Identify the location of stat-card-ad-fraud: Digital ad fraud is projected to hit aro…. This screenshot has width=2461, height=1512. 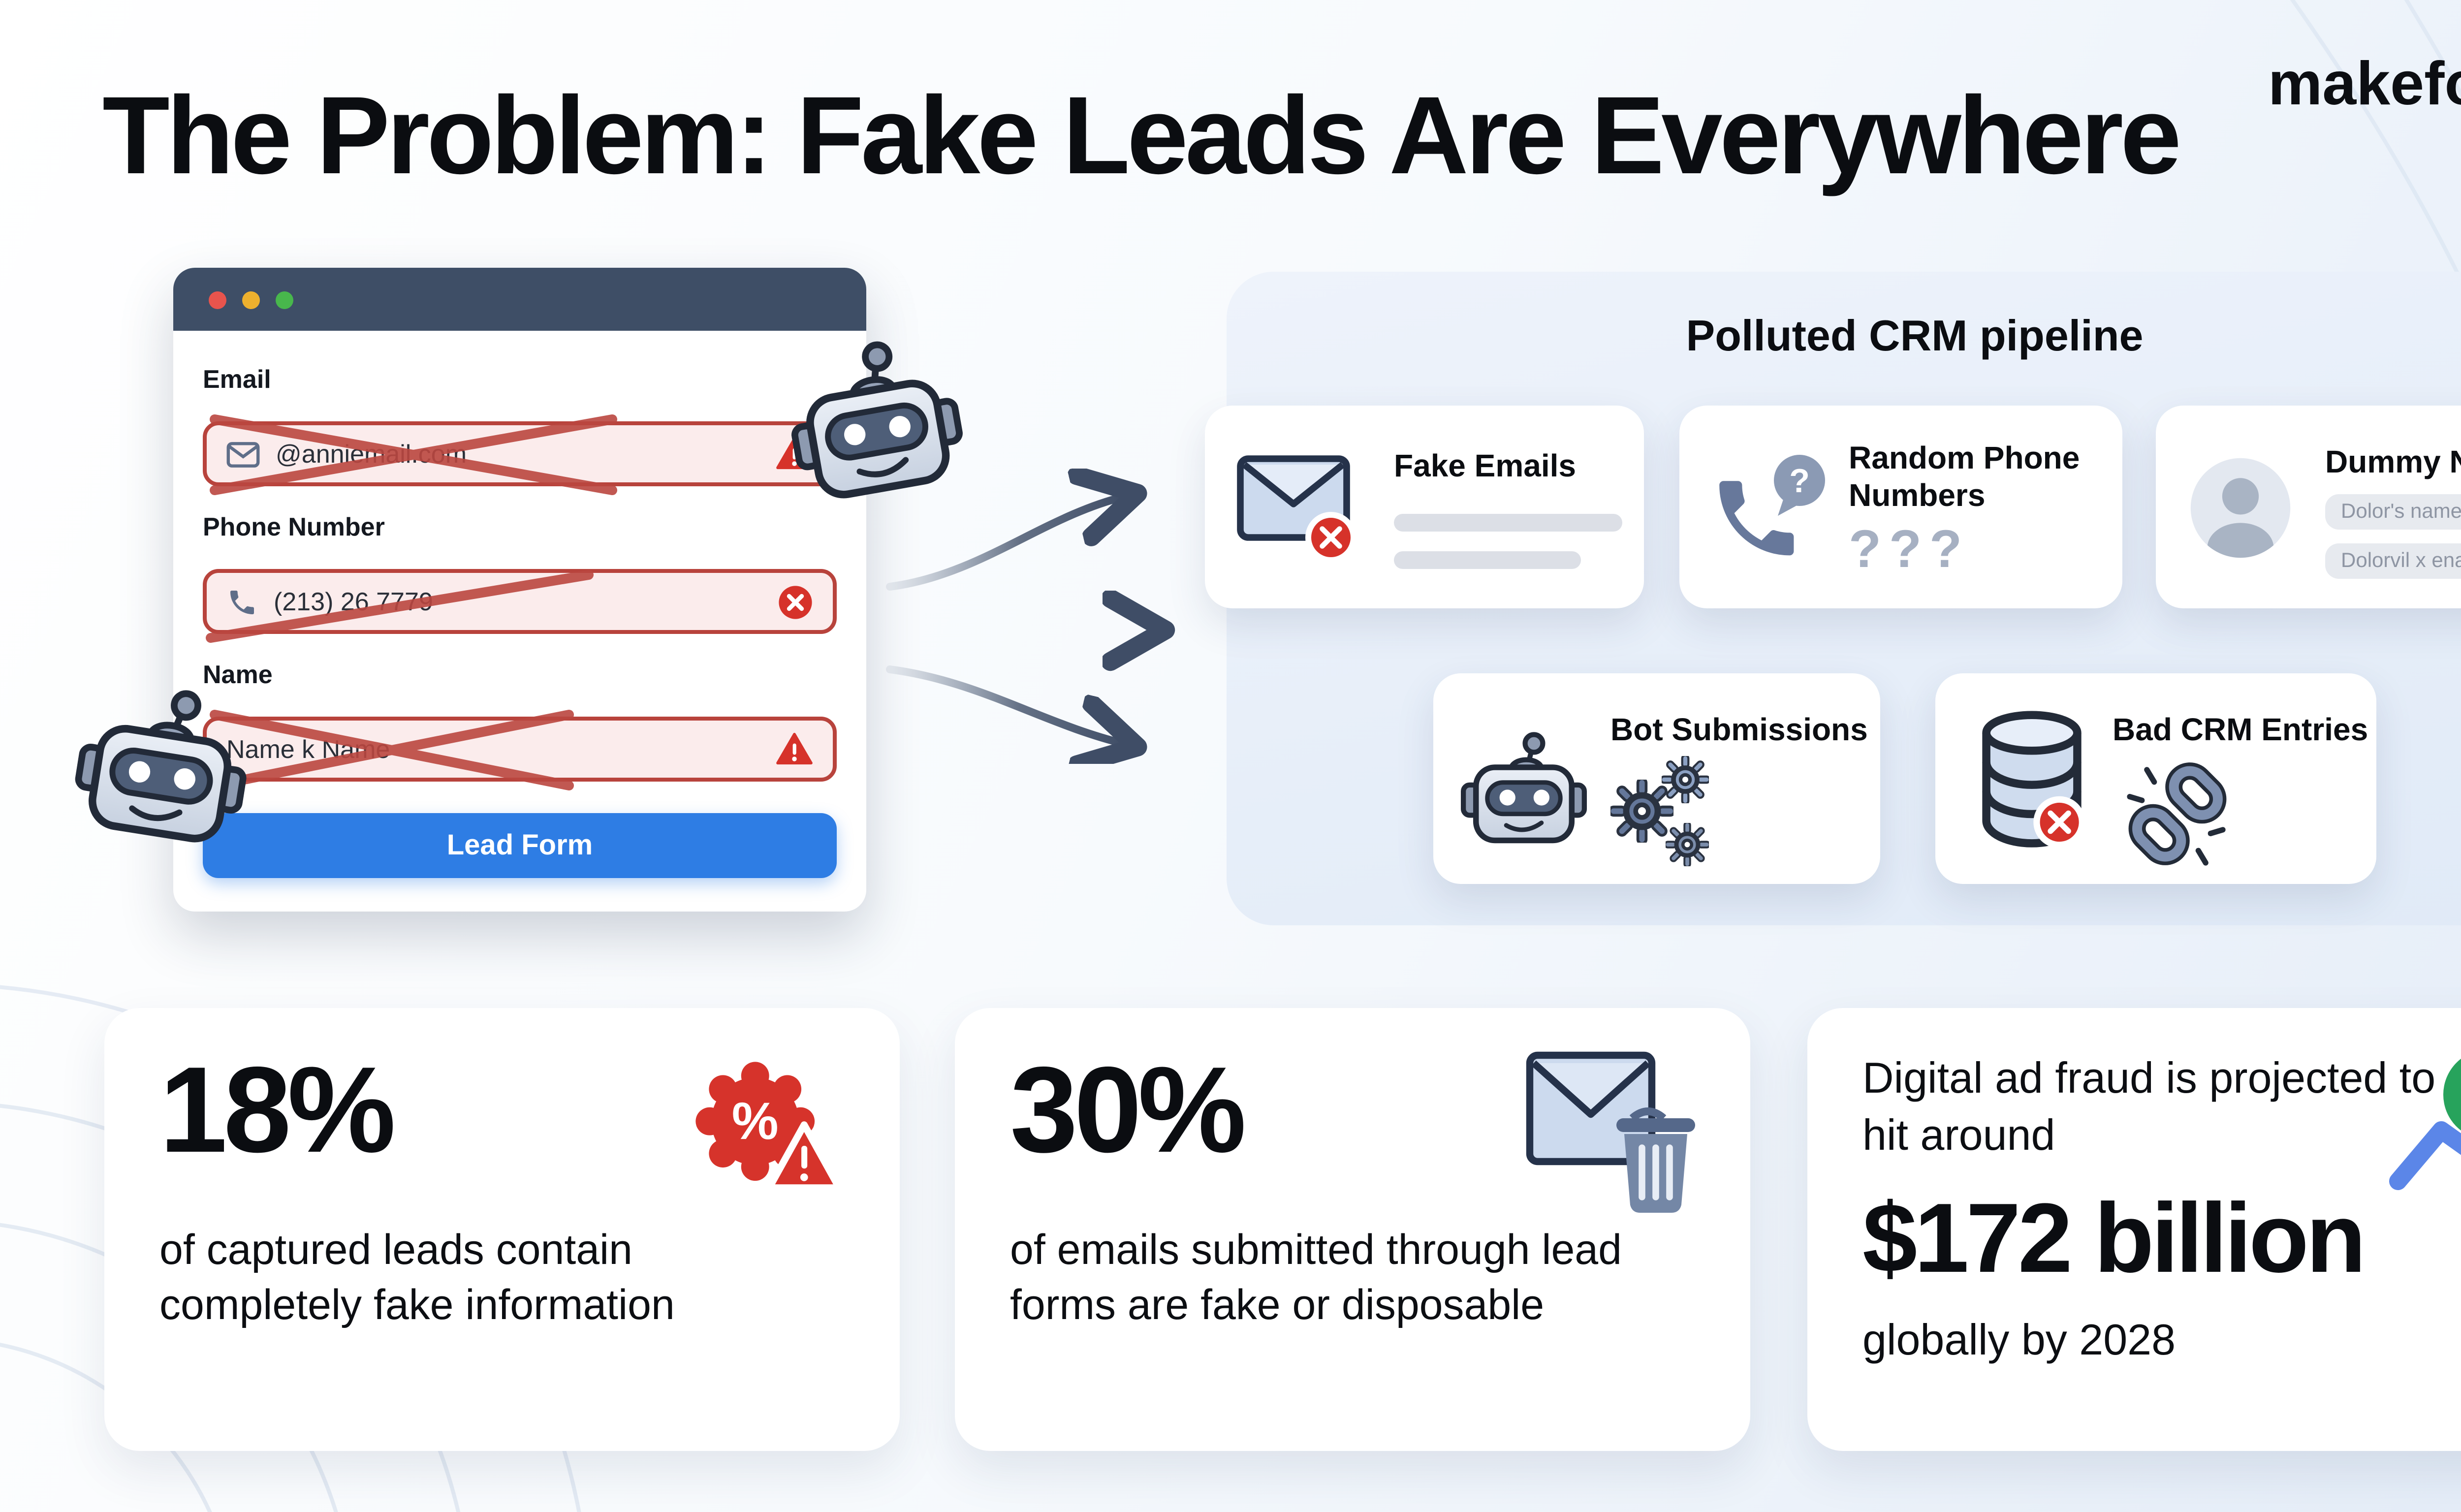
(2134, 1229).